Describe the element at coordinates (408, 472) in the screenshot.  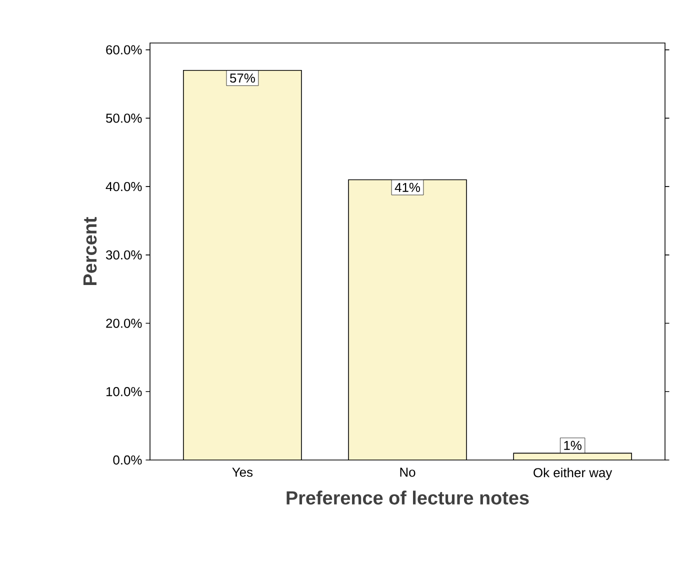
I see `x-tick-label: No` at that location.